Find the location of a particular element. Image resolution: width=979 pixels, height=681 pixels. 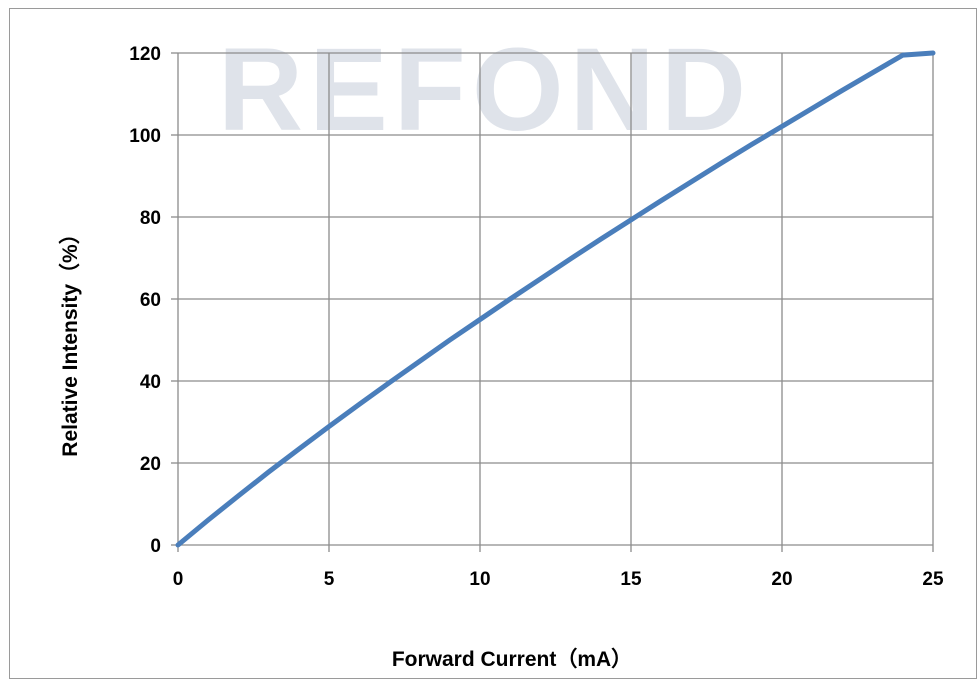

x-tick-label: 10 is located at coordinates (479, 579).